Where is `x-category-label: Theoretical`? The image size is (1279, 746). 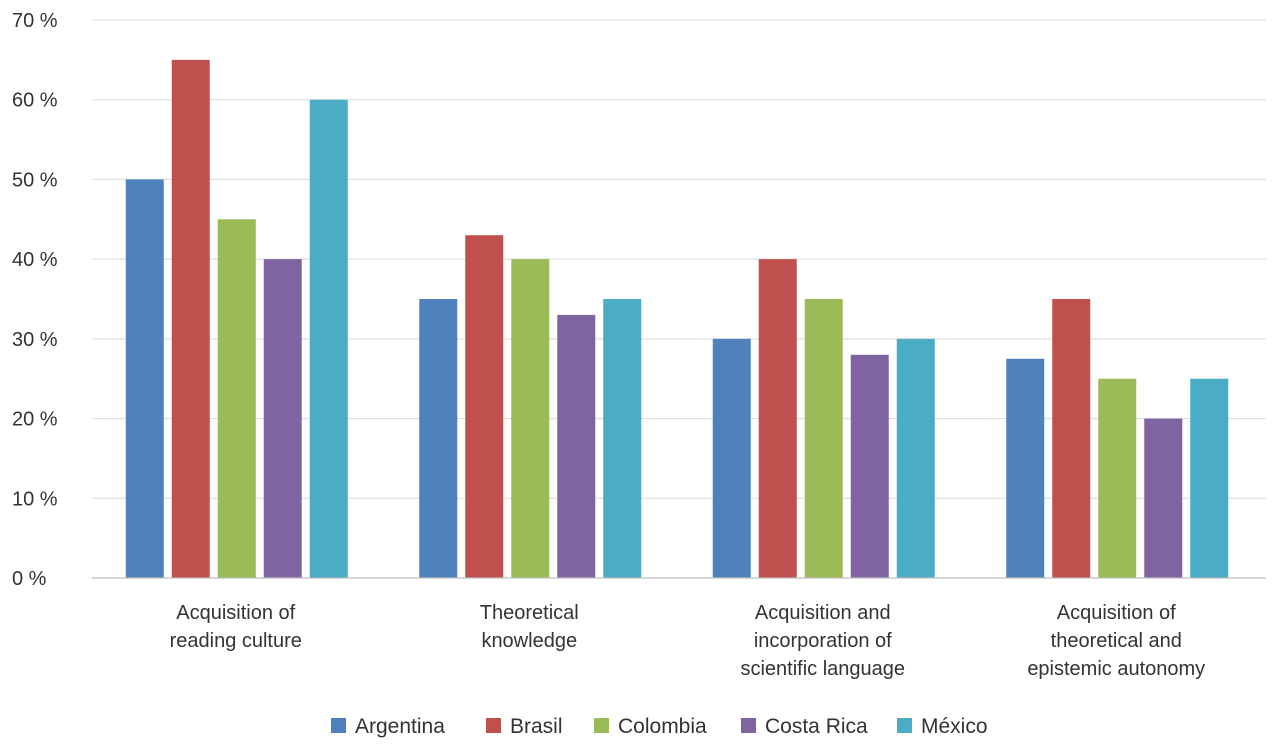 x-category-label: Theoretical is located at coordinates (529, 613).